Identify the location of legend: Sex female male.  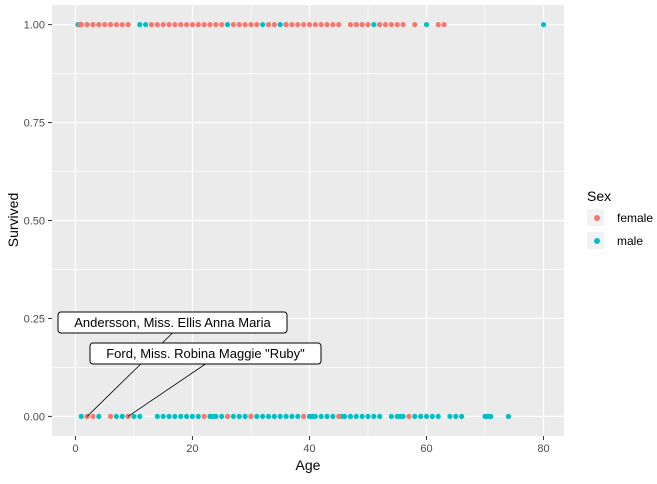
(620, 218).